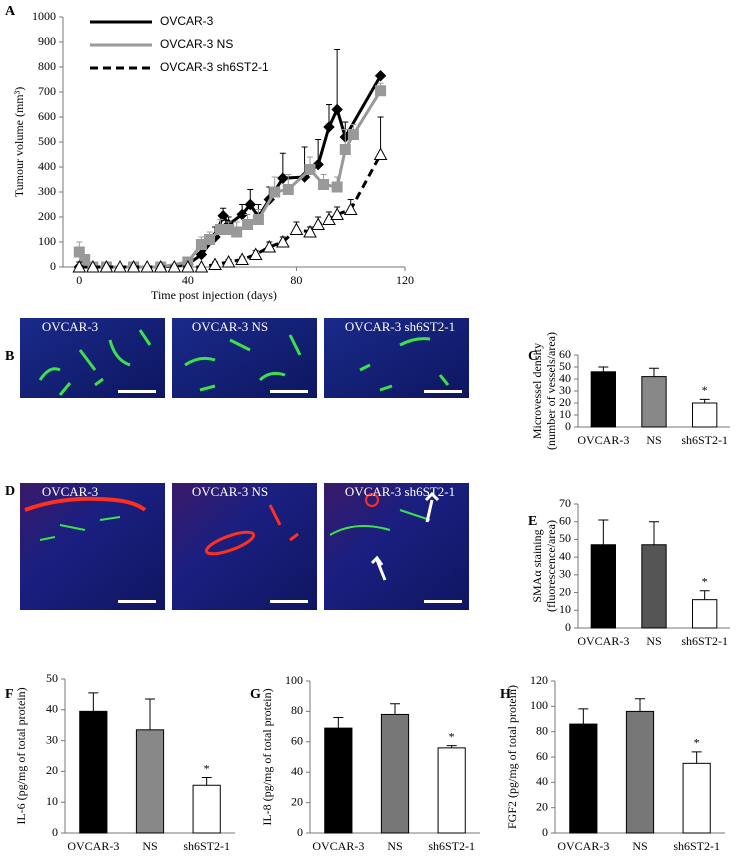 This screenshot has width=745, height=859. Describe the element at coordinates (9, 694) in the screenshot. I see `panel-letter: F` at that location.